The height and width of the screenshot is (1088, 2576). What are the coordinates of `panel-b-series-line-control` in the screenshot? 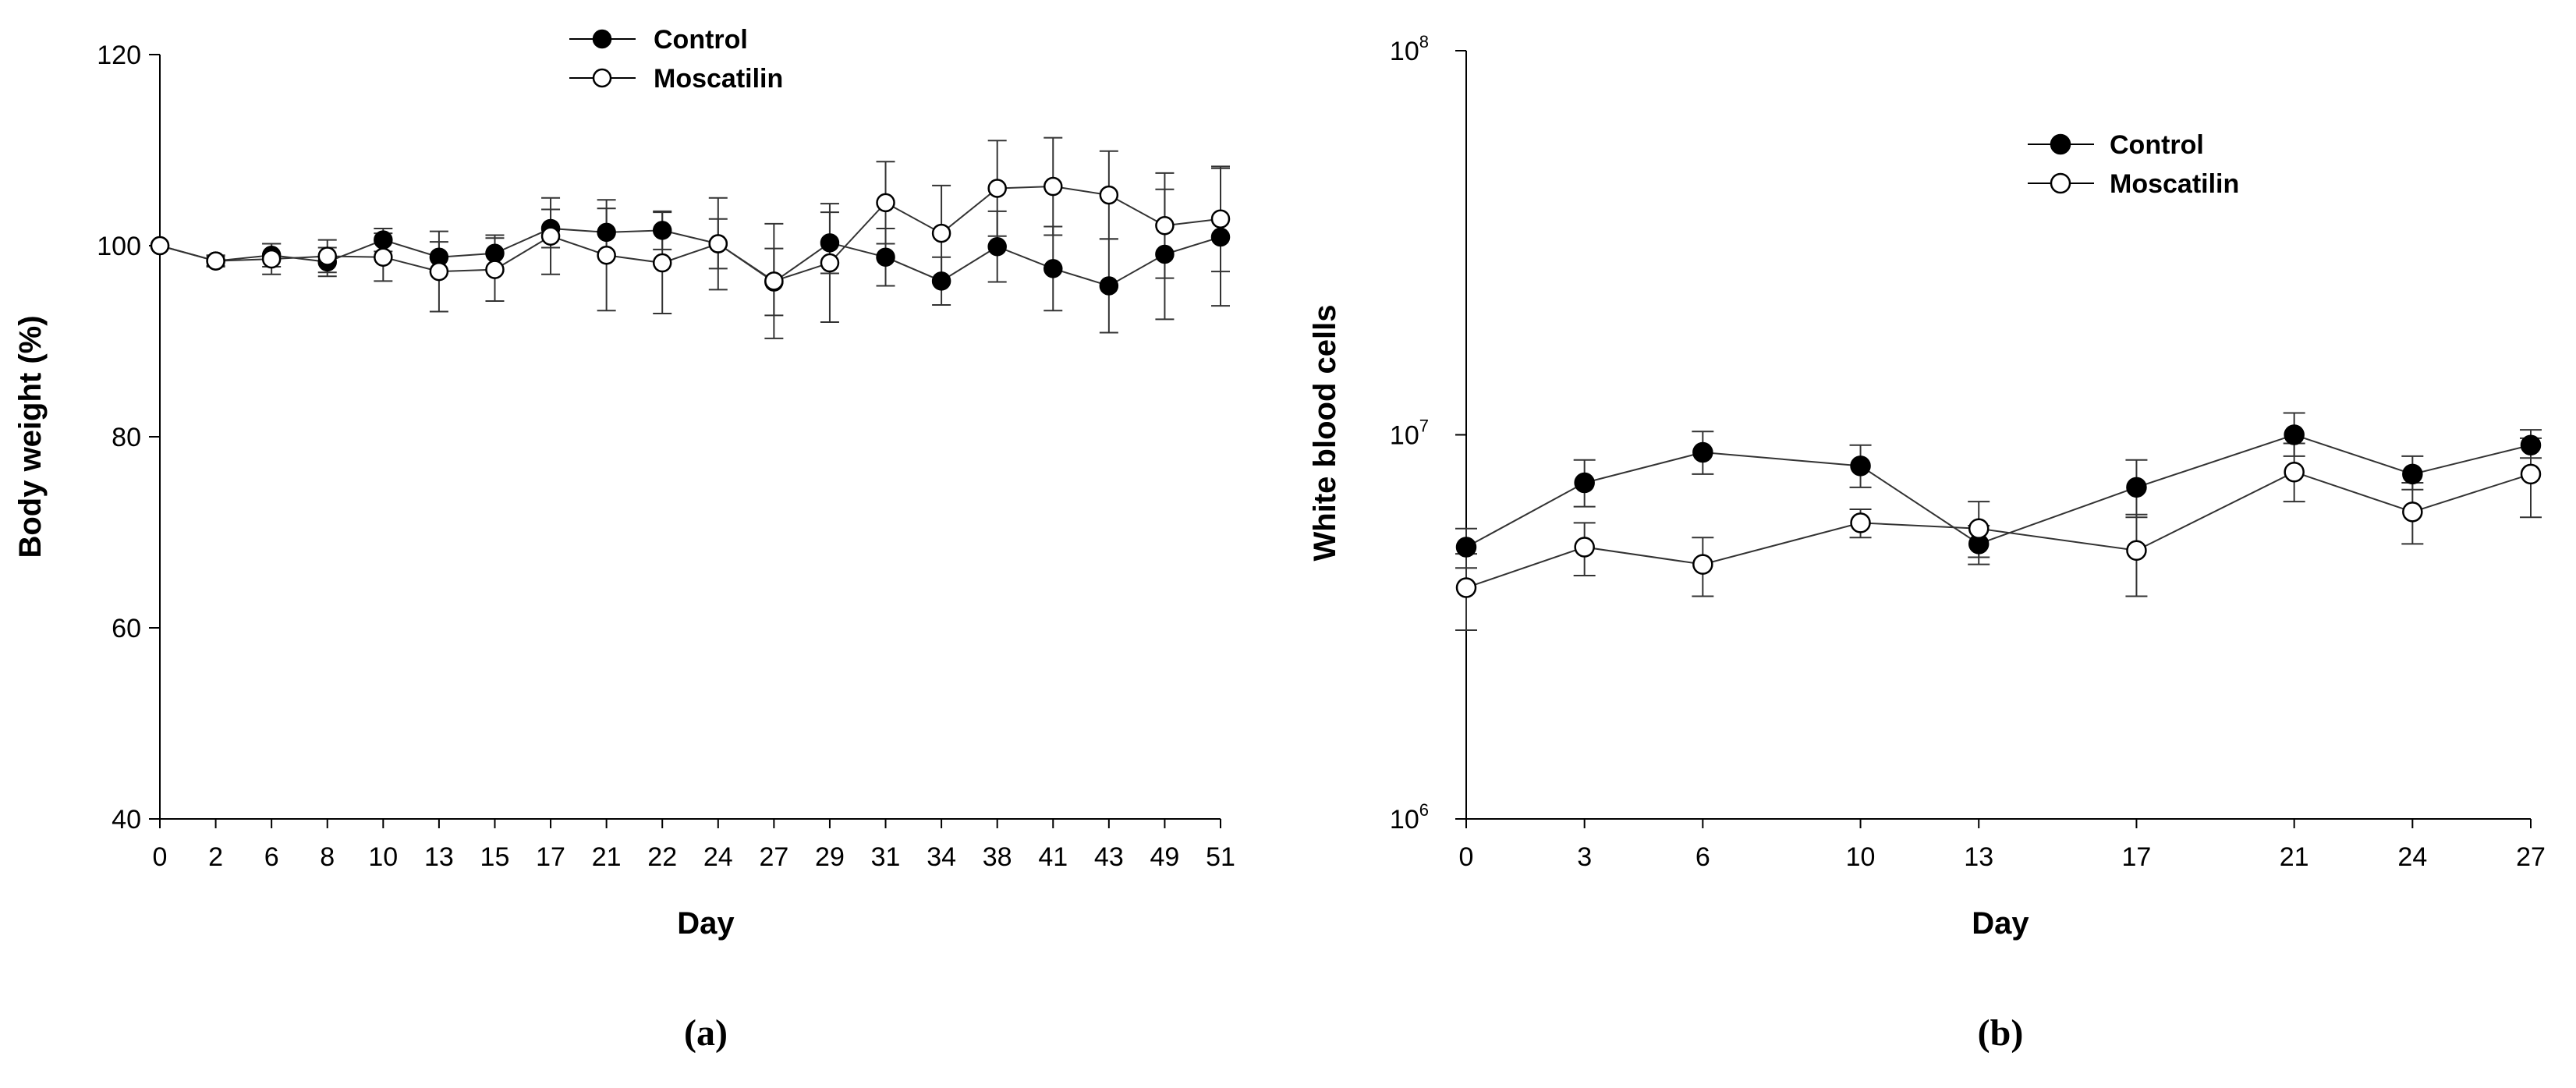 It's located at (1999, 491).